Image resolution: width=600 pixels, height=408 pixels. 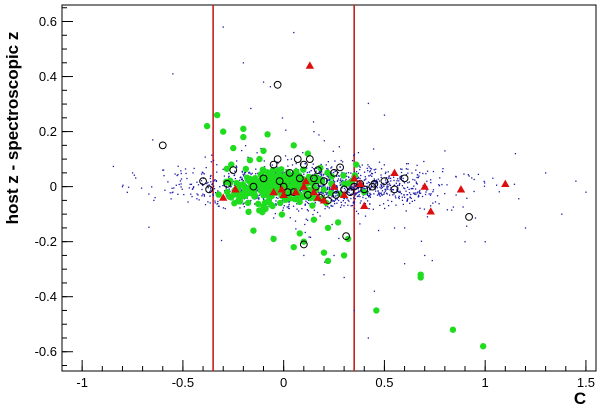 What do you see at coordinates (53, 186) in the screenshot?
I see `y-tick-label: 0` at bounding box center [53, 186].